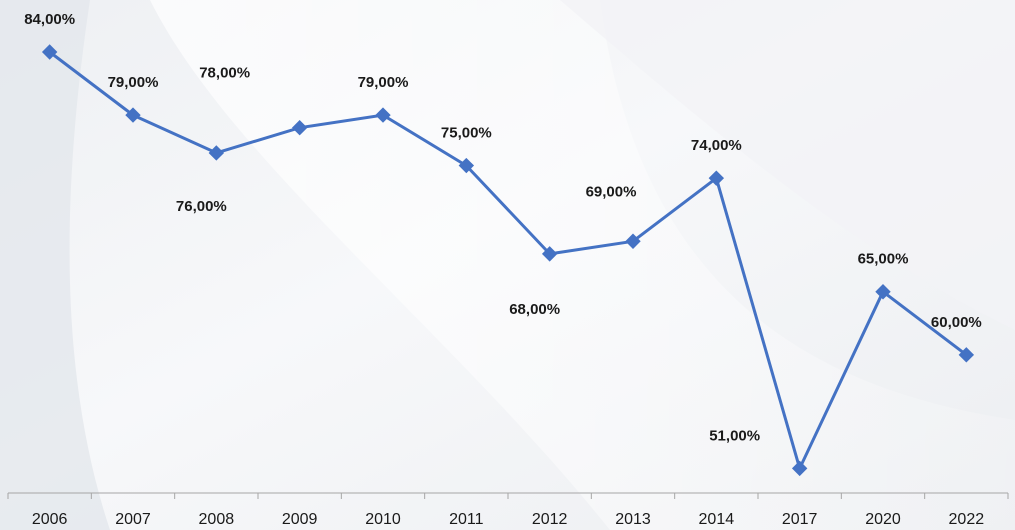 The height and width of the screenshot is (530, 1015). I want to click on x-tick-label: 2014, so click(717, 519).